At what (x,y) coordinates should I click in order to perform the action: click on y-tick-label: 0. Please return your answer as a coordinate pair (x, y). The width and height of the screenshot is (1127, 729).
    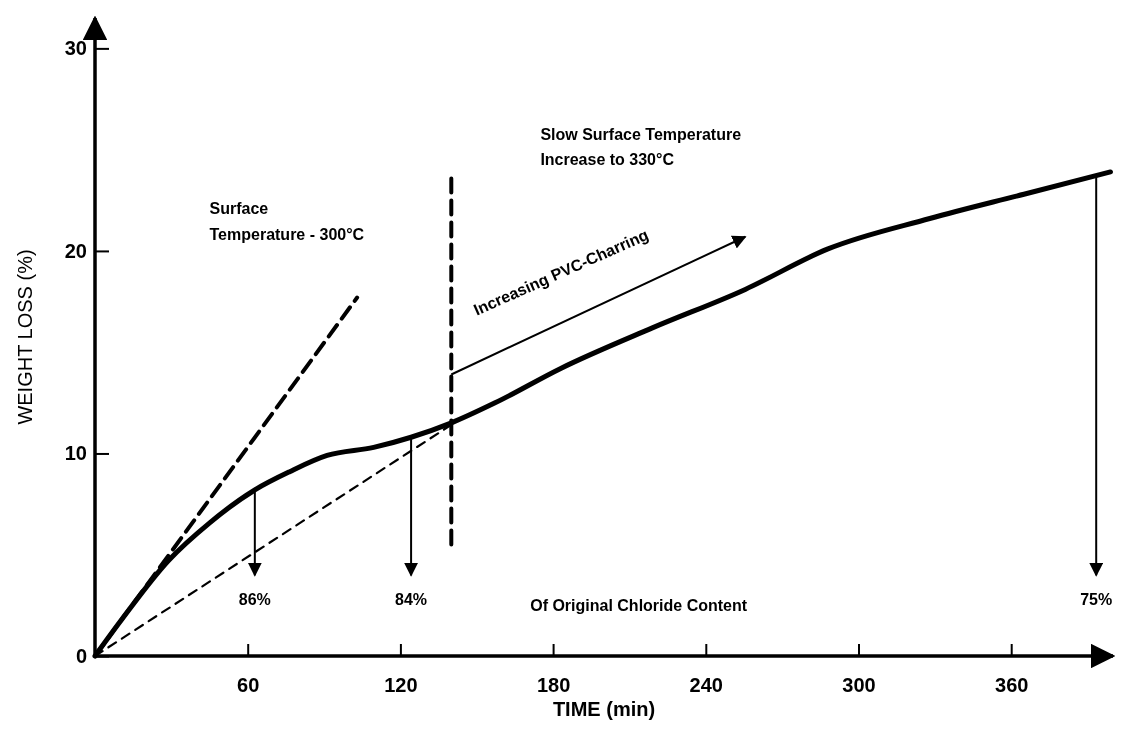
    Looking at the image, I should click on (81, 655).